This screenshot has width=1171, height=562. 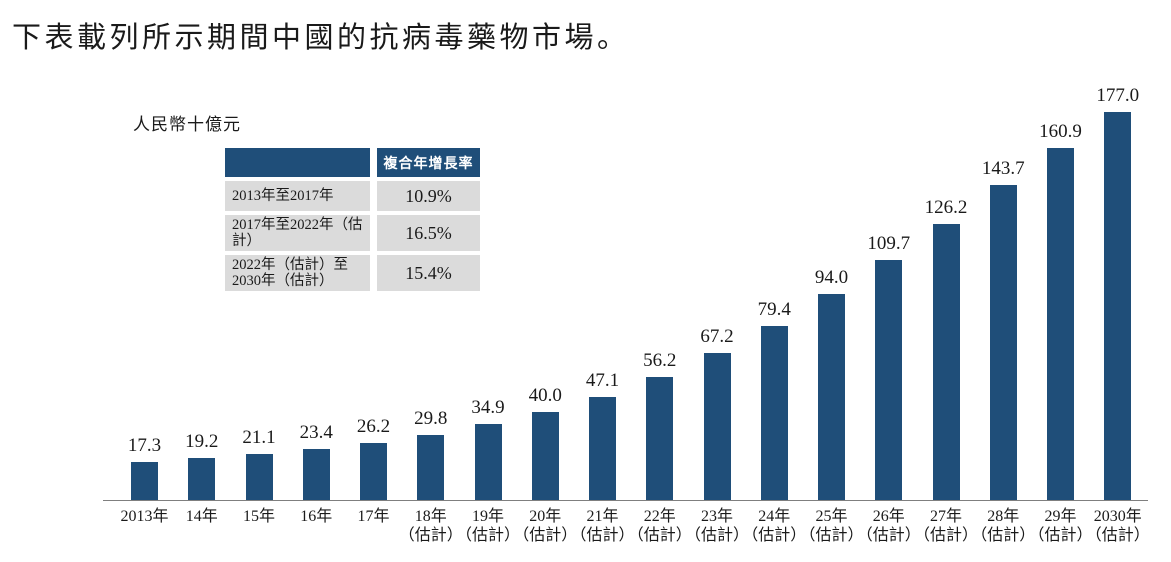 I want to click on cagr-table-row: 2017年至2022年（估計） 16.5%, so click(x=352, y=233).